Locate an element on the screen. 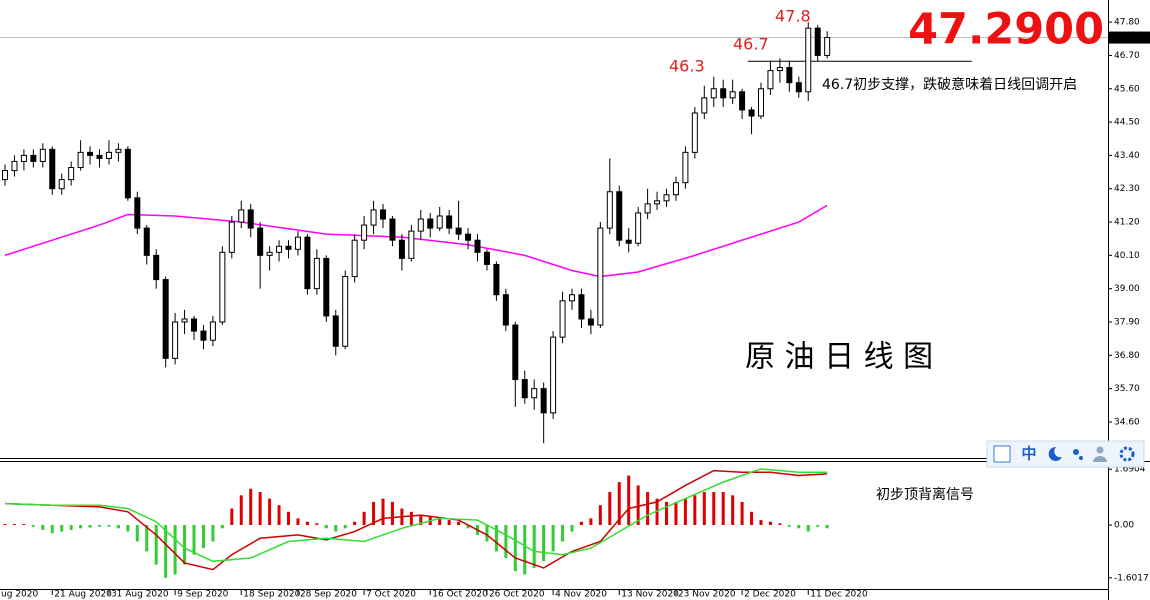 This screenshot has height=600, width=1150. x-tick-label: 18 Sep 2020 is located at coordinates (271, 595).